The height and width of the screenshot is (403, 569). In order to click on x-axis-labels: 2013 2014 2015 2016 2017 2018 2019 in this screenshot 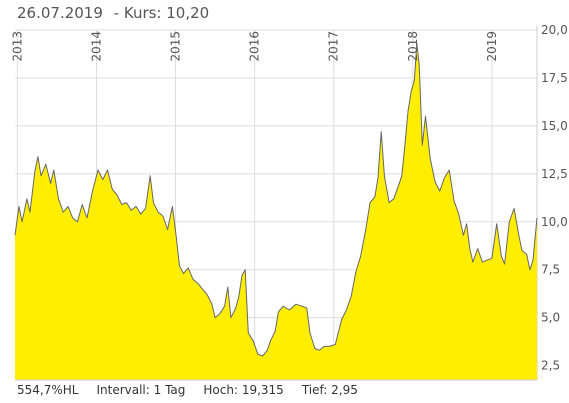, I will do `click(254, 46)`.